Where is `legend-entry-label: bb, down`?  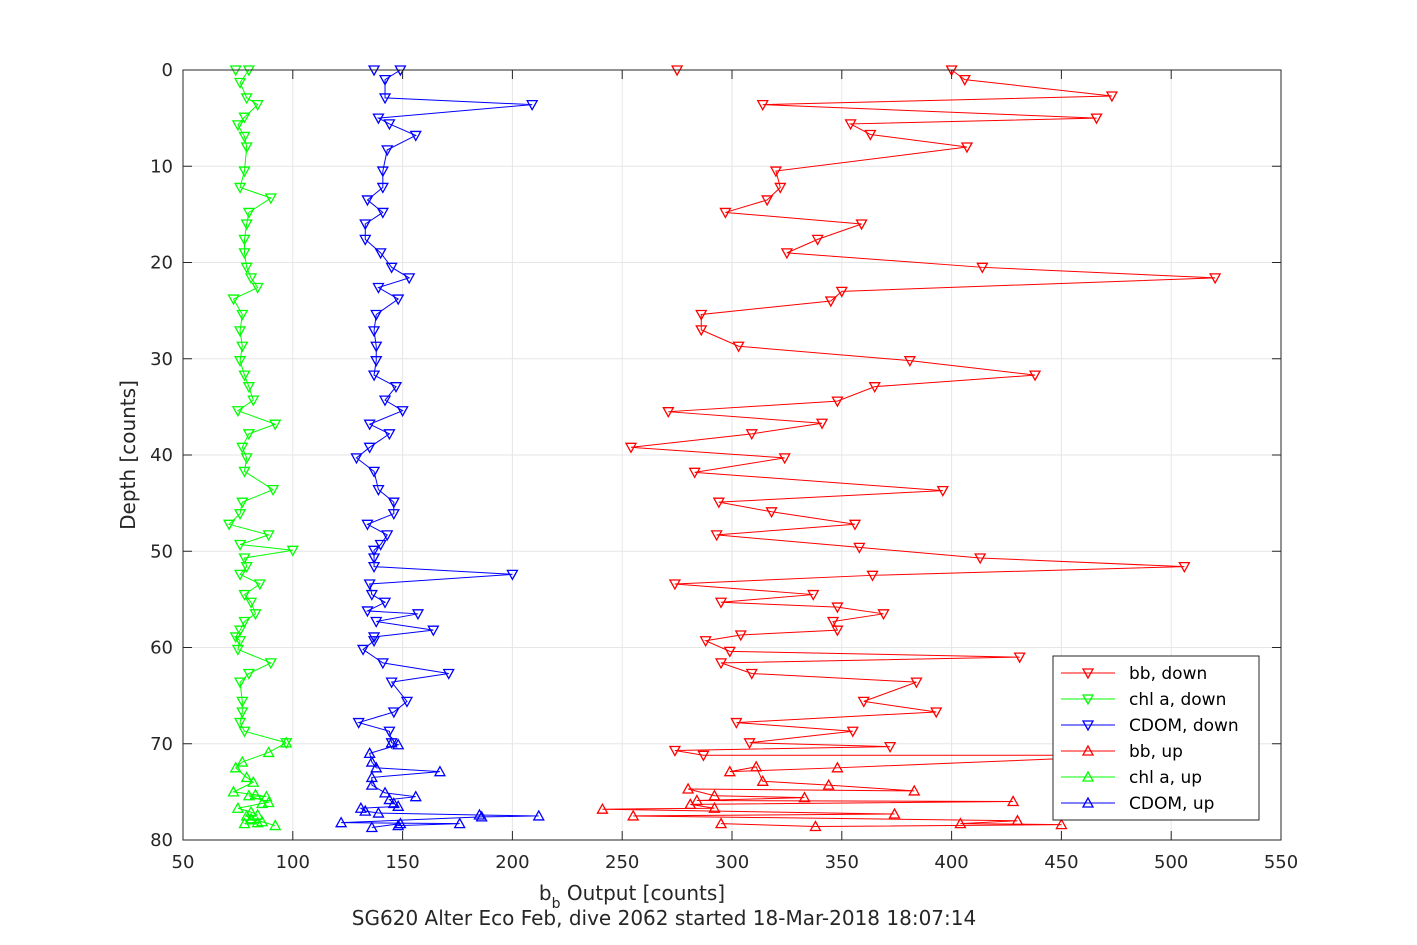 legend-entry-label: bb, down is located at coordinates (1168, 674).